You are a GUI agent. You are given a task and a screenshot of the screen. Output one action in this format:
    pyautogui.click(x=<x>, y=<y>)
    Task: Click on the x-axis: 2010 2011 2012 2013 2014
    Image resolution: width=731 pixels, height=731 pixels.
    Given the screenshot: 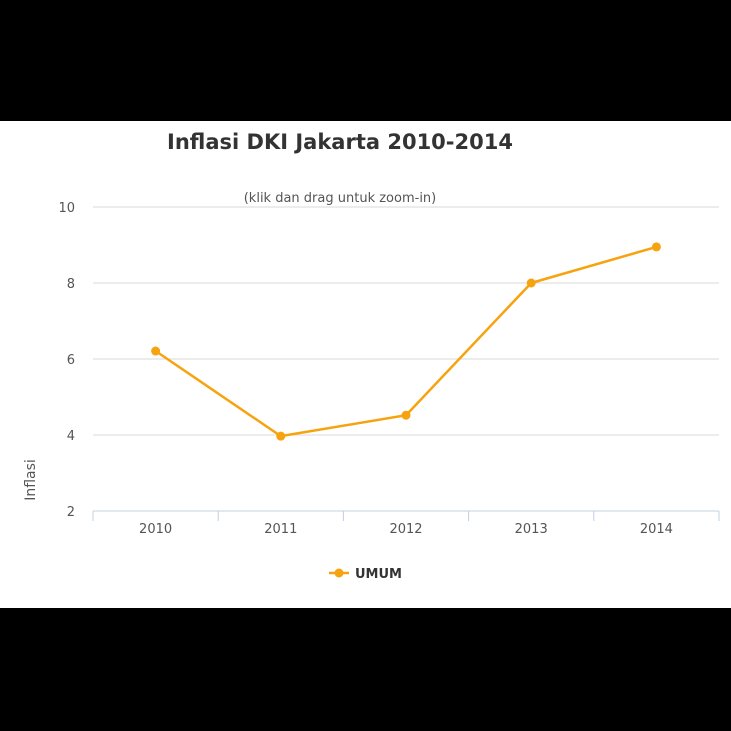 What is the action you would take?
    pyautogui.click(x=406, y=523)
    